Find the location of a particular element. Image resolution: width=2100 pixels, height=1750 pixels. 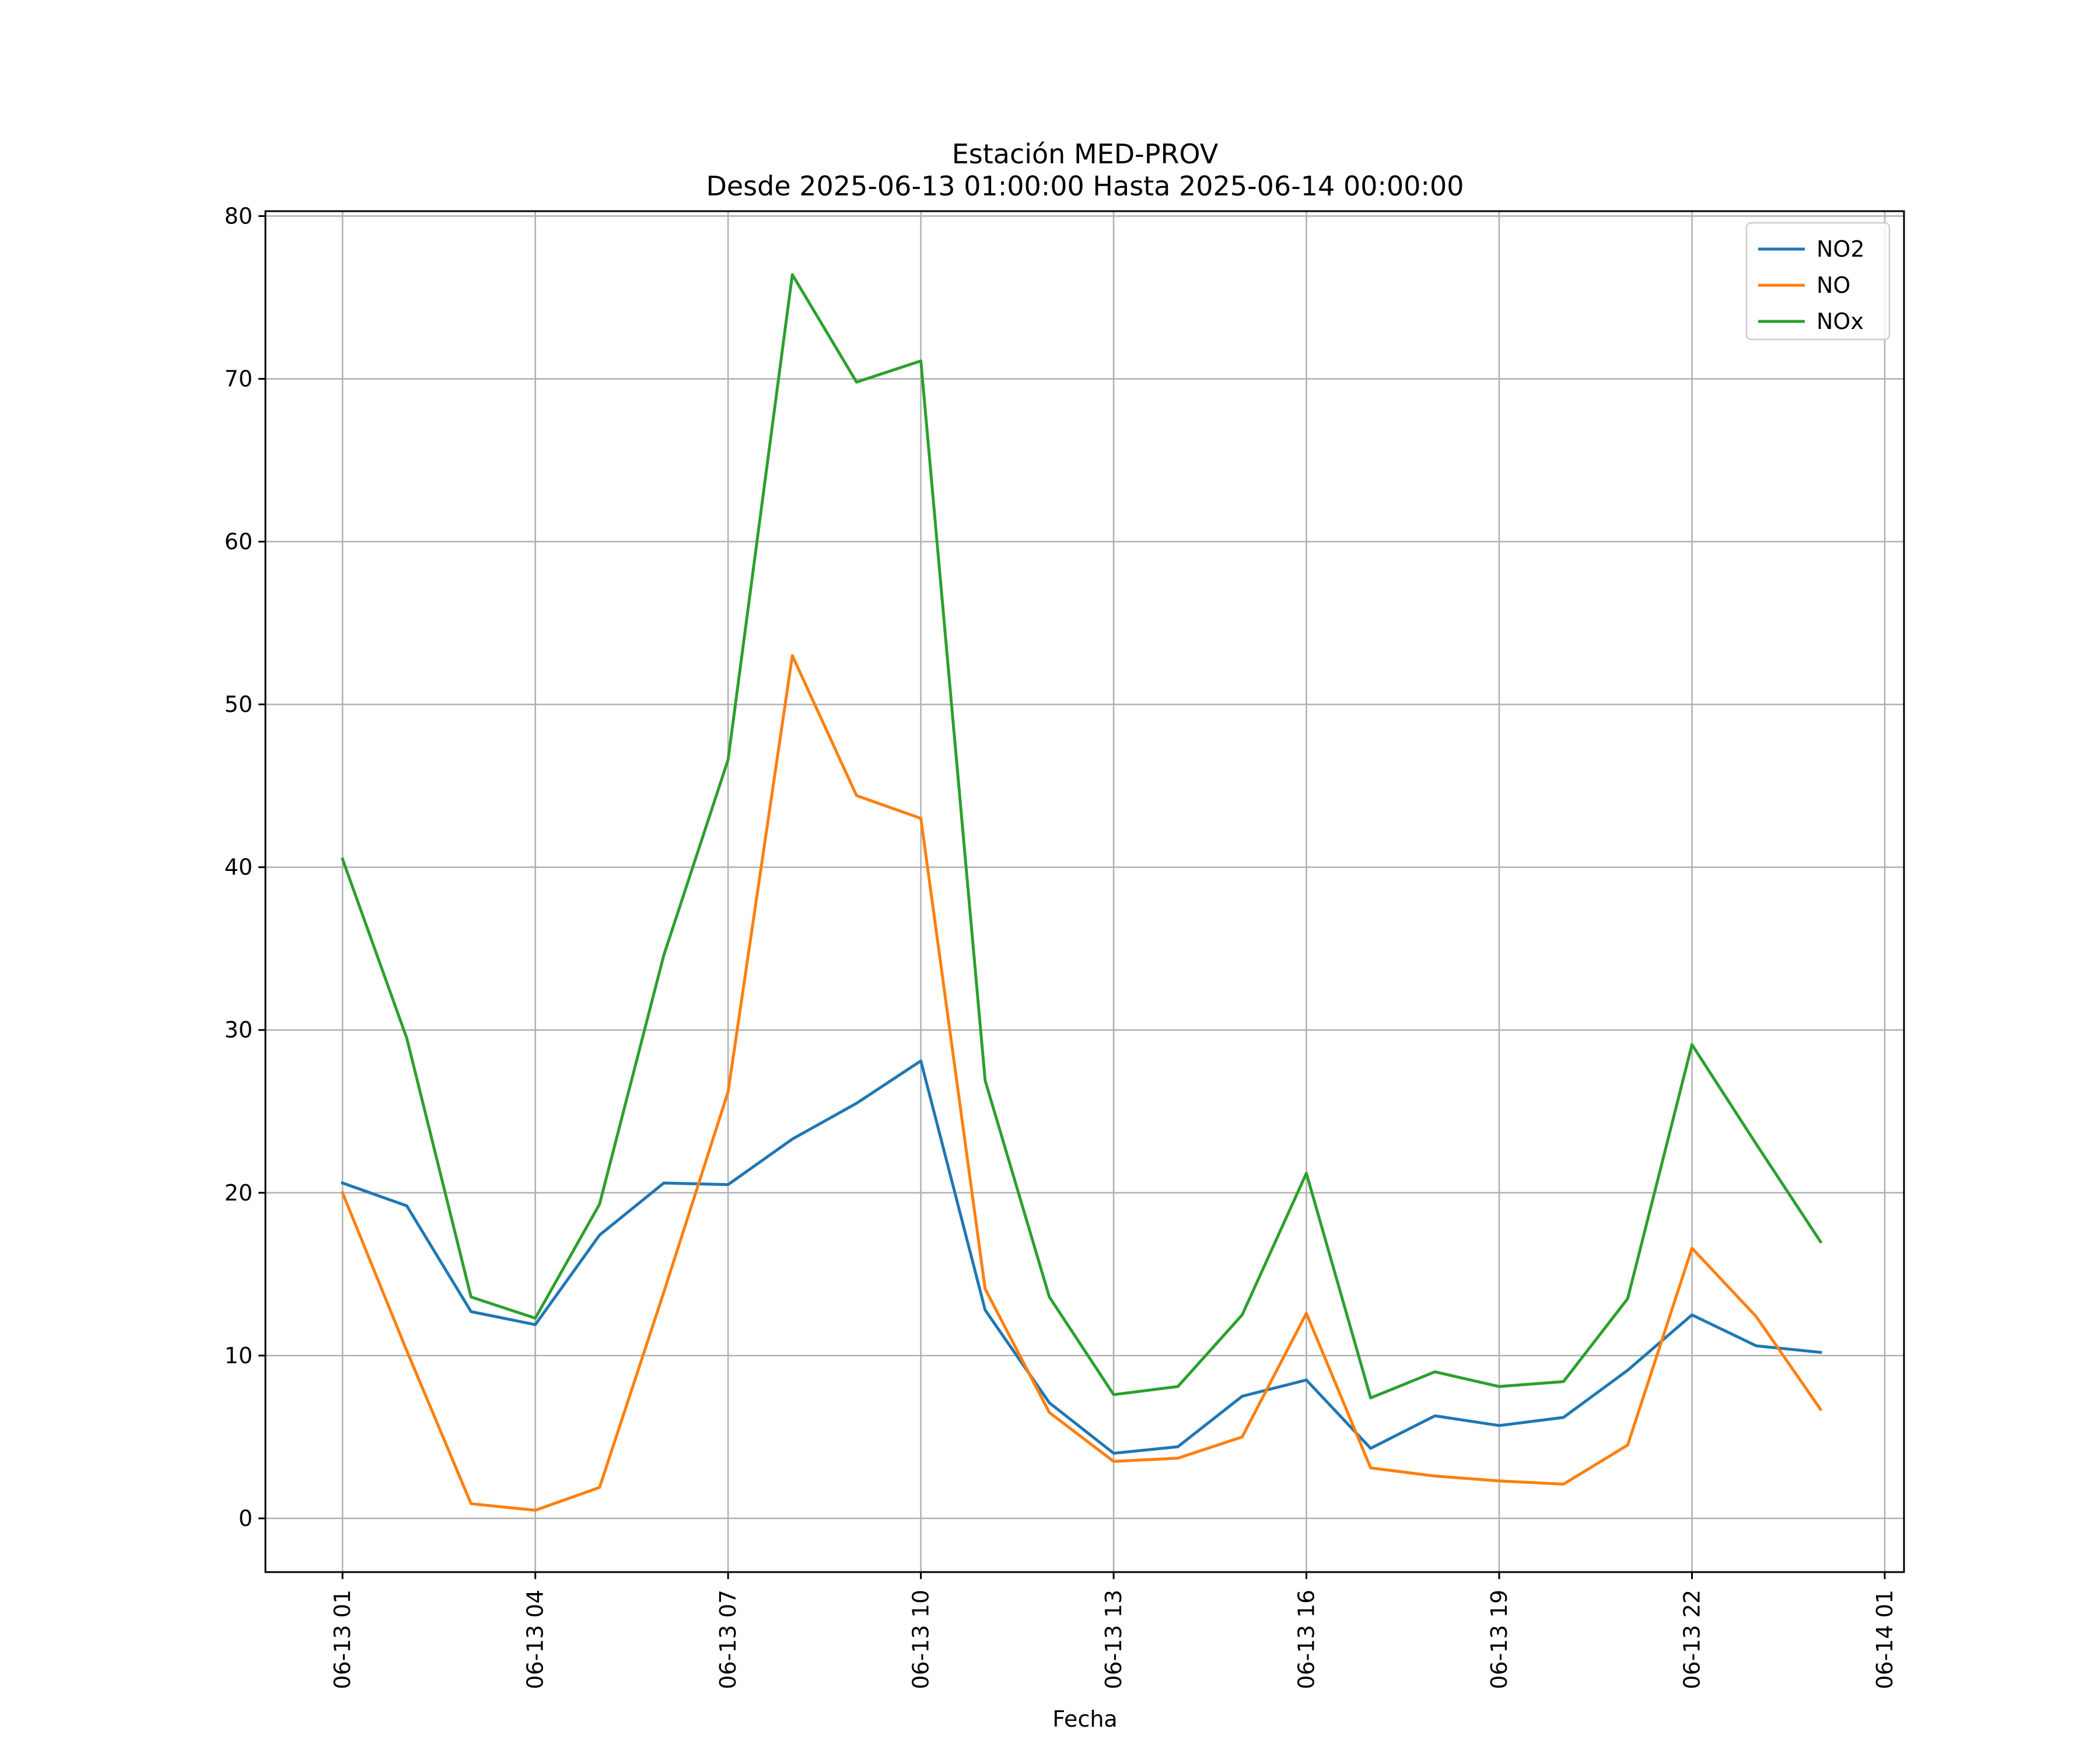

y-tick-label: 10 is located at coordinates (239, 1356).